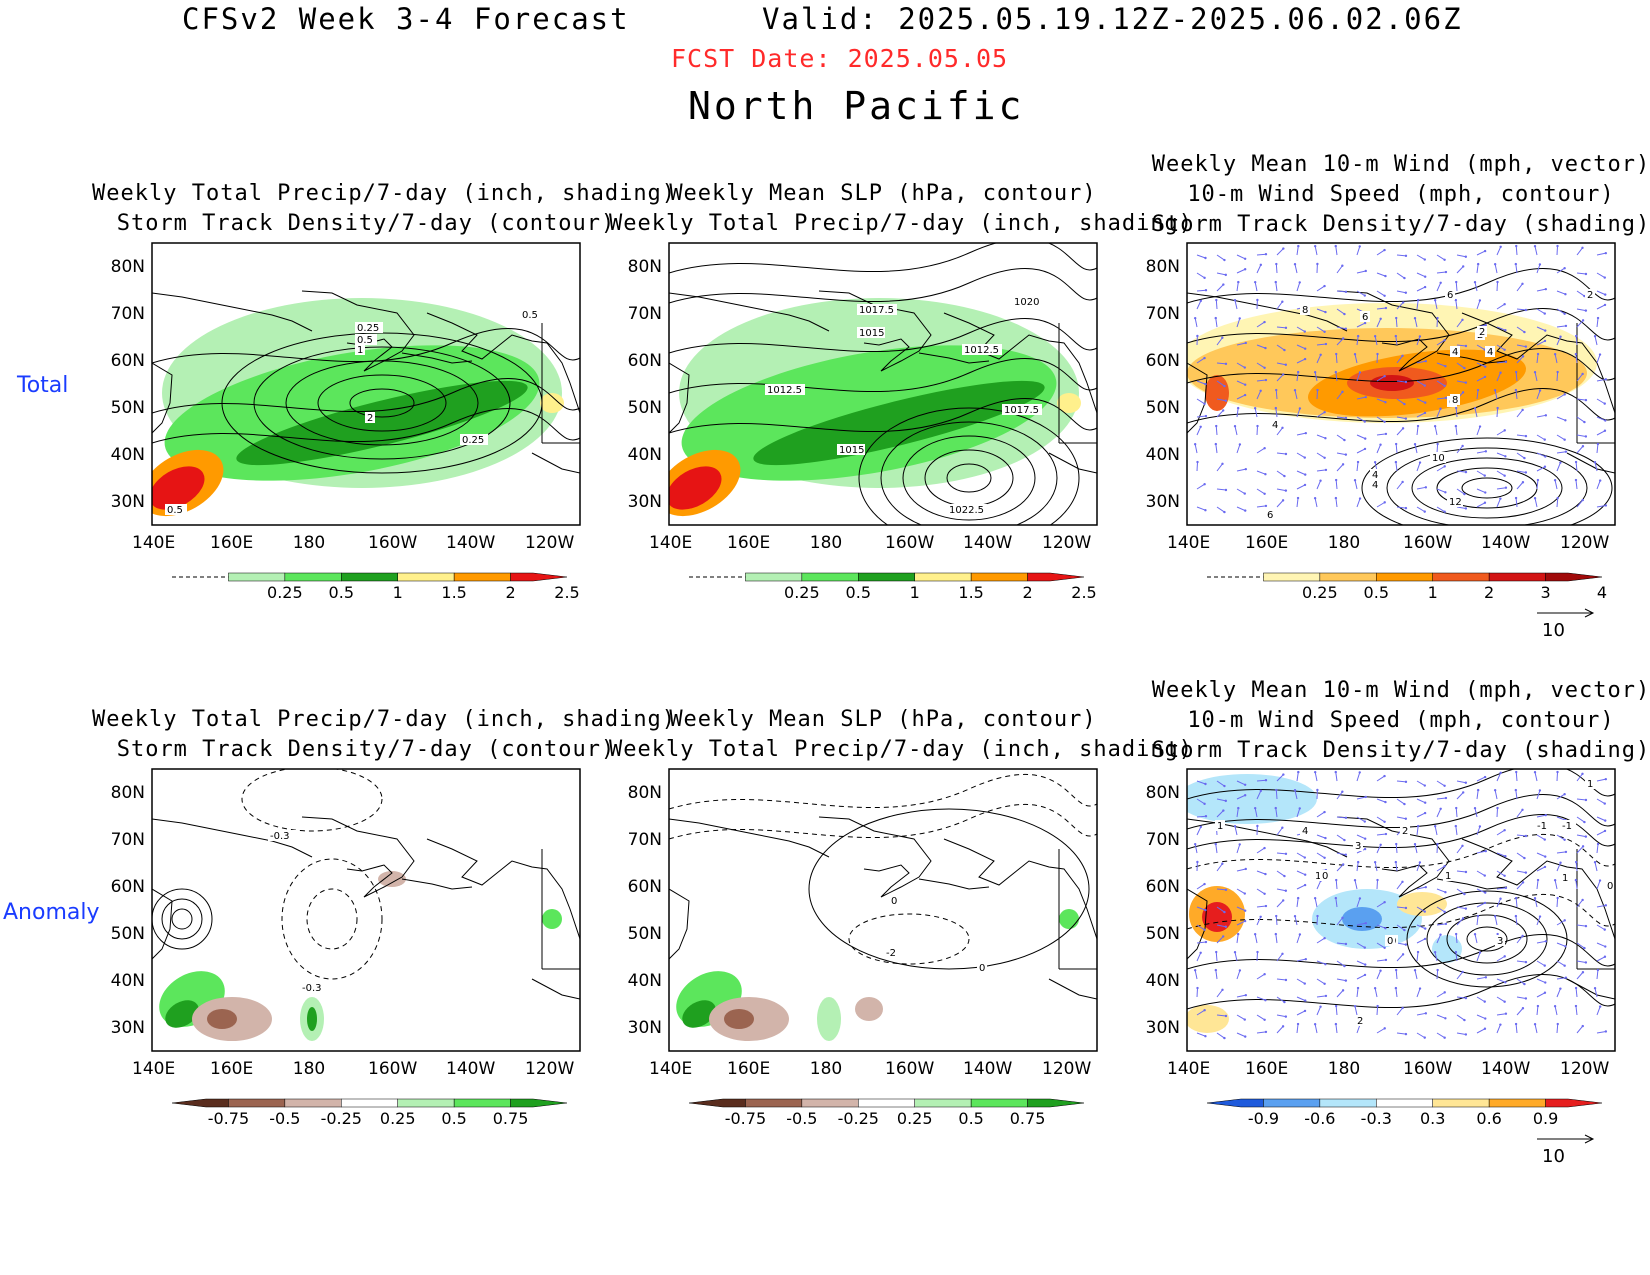 This screenshot has height=1275, width=1650. I want to click on row-label-anomaly: Anomaly, so click(51, 912).